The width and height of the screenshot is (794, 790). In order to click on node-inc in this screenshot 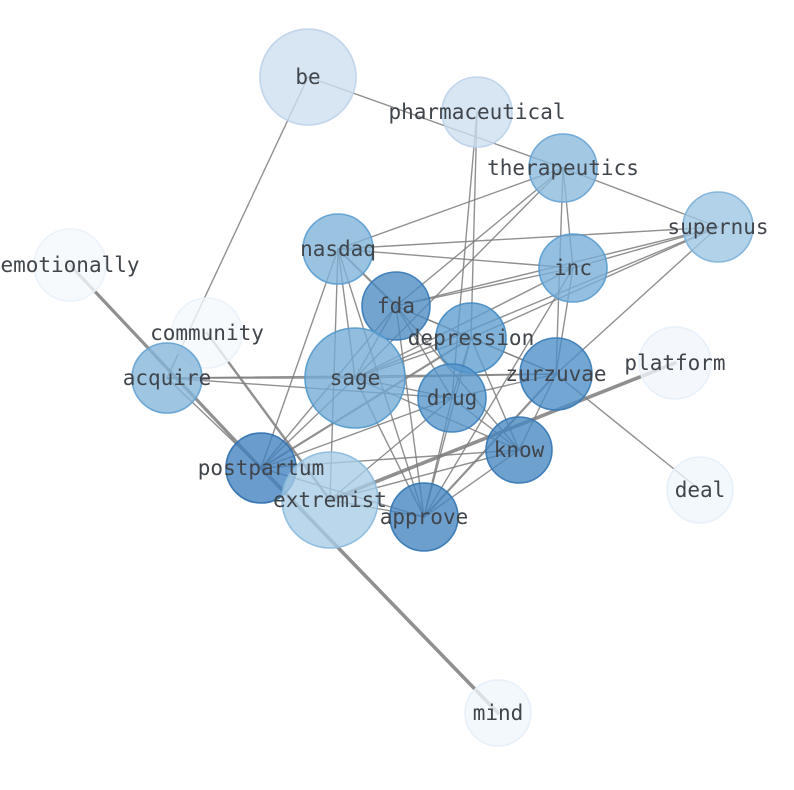, I will do `click(573, 268)`.